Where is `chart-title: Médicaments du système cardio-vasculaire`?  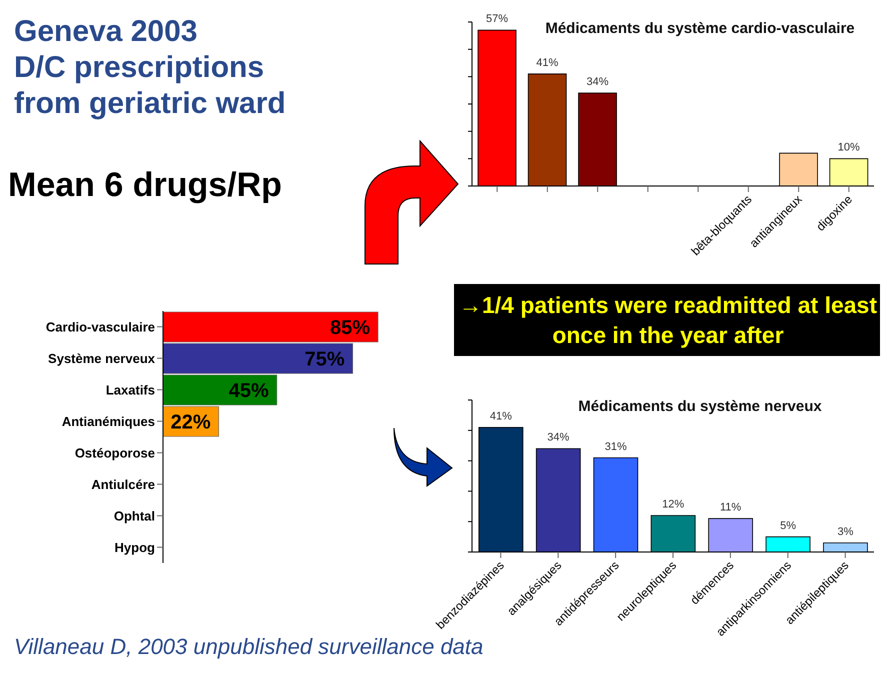
chart-title: Médicaments du système cardio-vasculaire is located at coordinates (700, 28).